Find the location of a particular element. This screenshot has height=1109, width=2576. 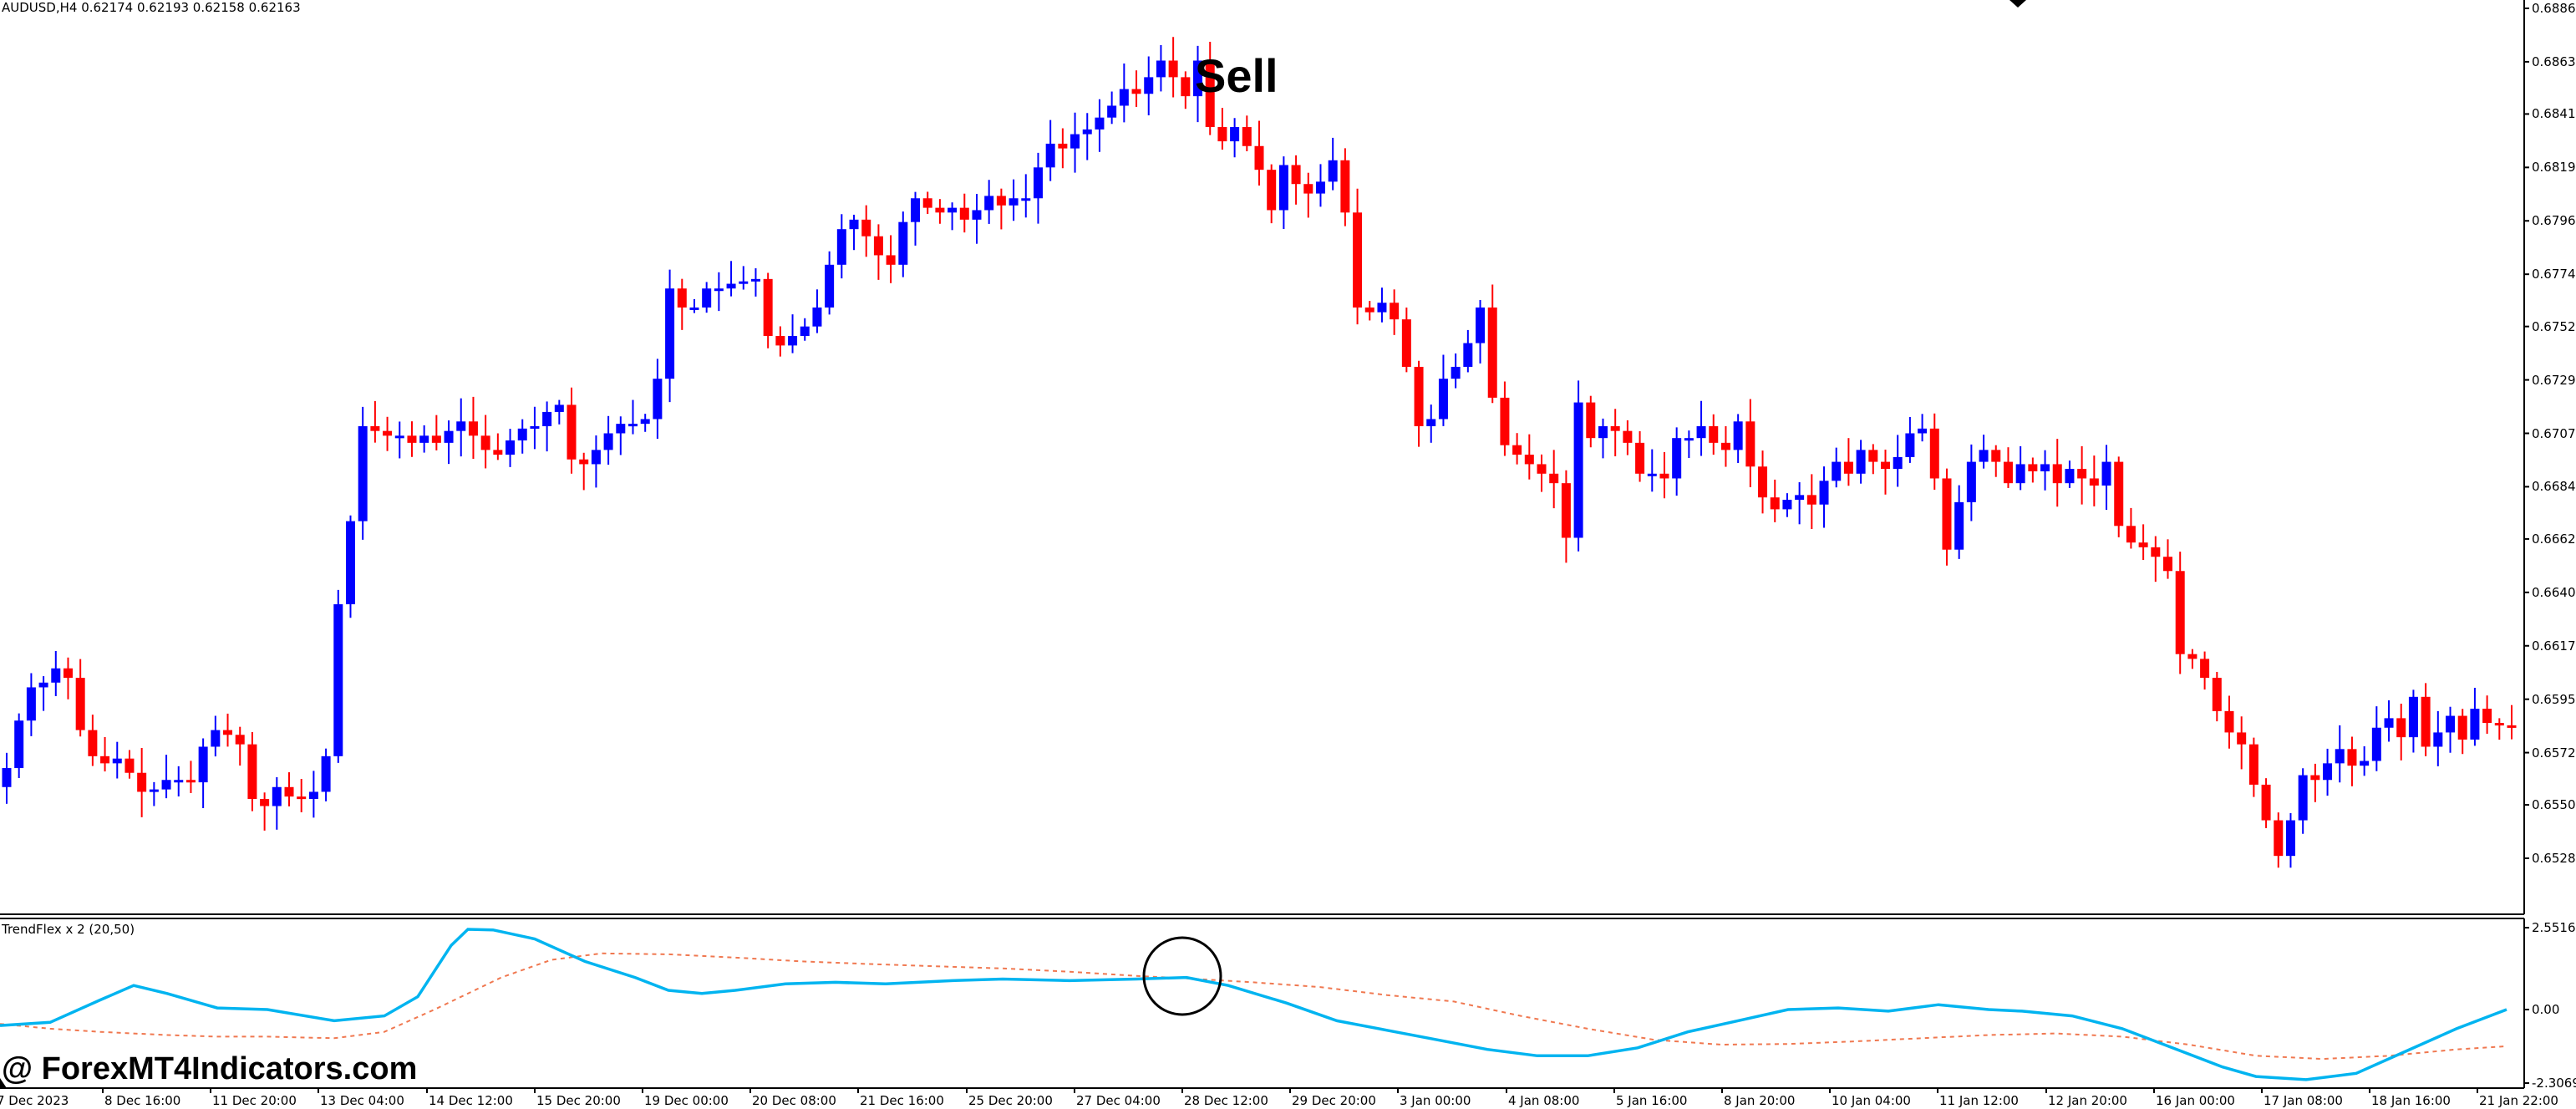

time-axis-label: 16 Jan 00:00 is located at coordinates (2195, 1100).